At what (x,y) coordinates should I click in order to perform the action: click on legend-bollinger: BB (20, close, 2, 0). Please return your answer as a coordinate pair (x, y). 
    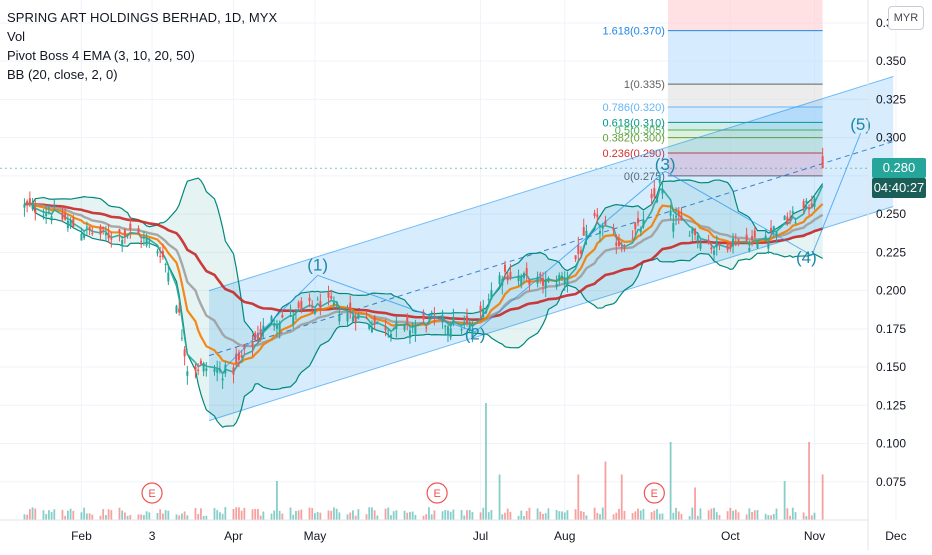
    Looking at the image, I should click on (62, 74).